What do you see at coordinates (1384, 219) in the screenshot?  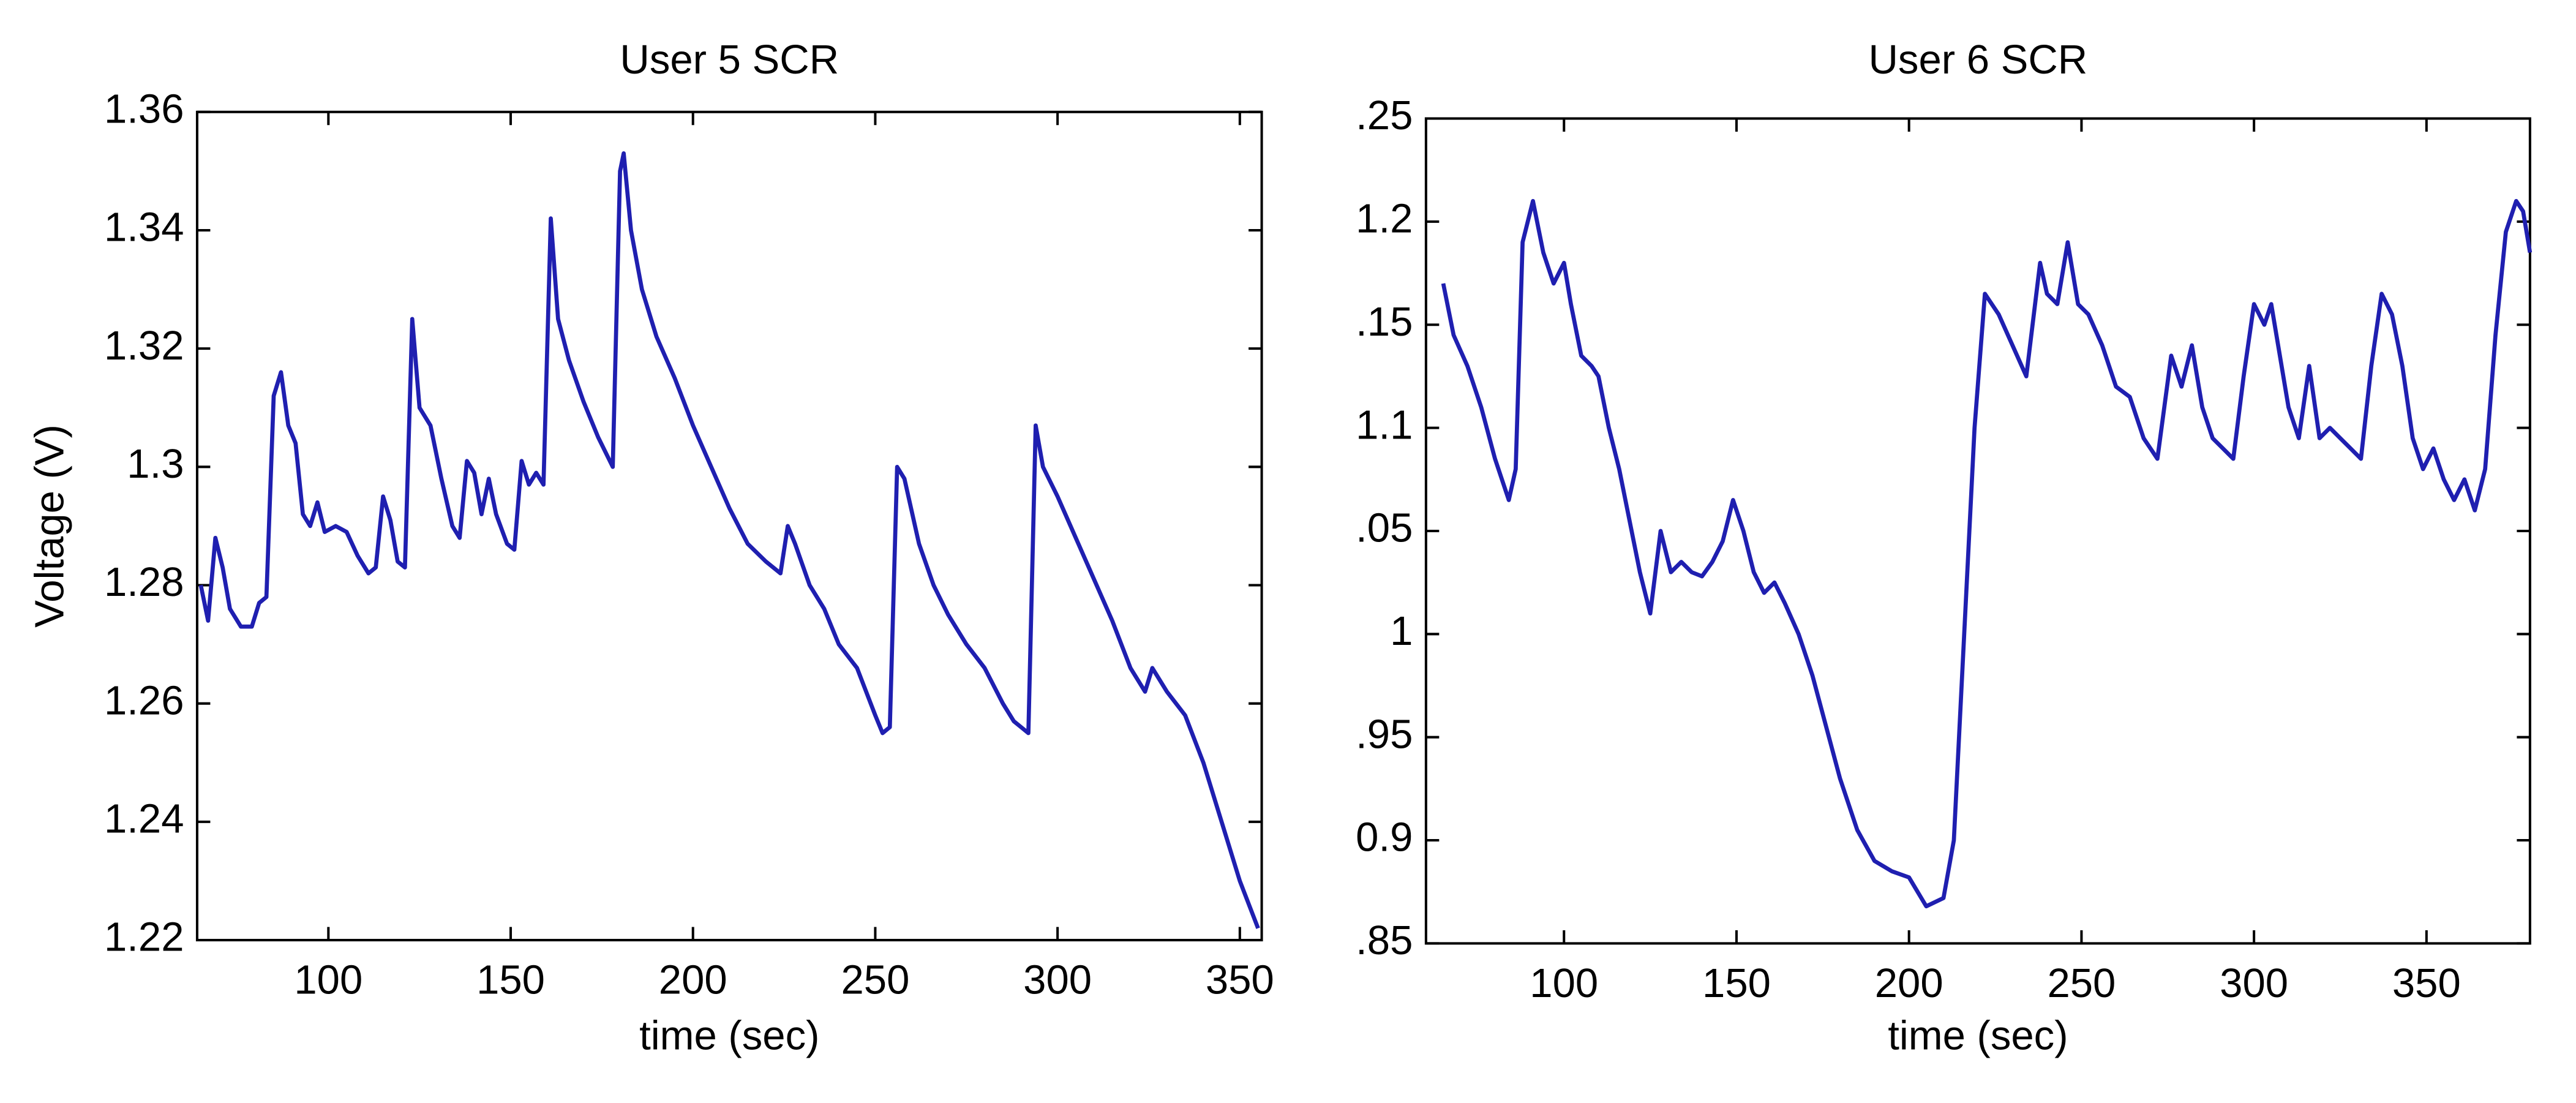 I see `y-tick-label: 1.2` at bounding box center [1384, 219].